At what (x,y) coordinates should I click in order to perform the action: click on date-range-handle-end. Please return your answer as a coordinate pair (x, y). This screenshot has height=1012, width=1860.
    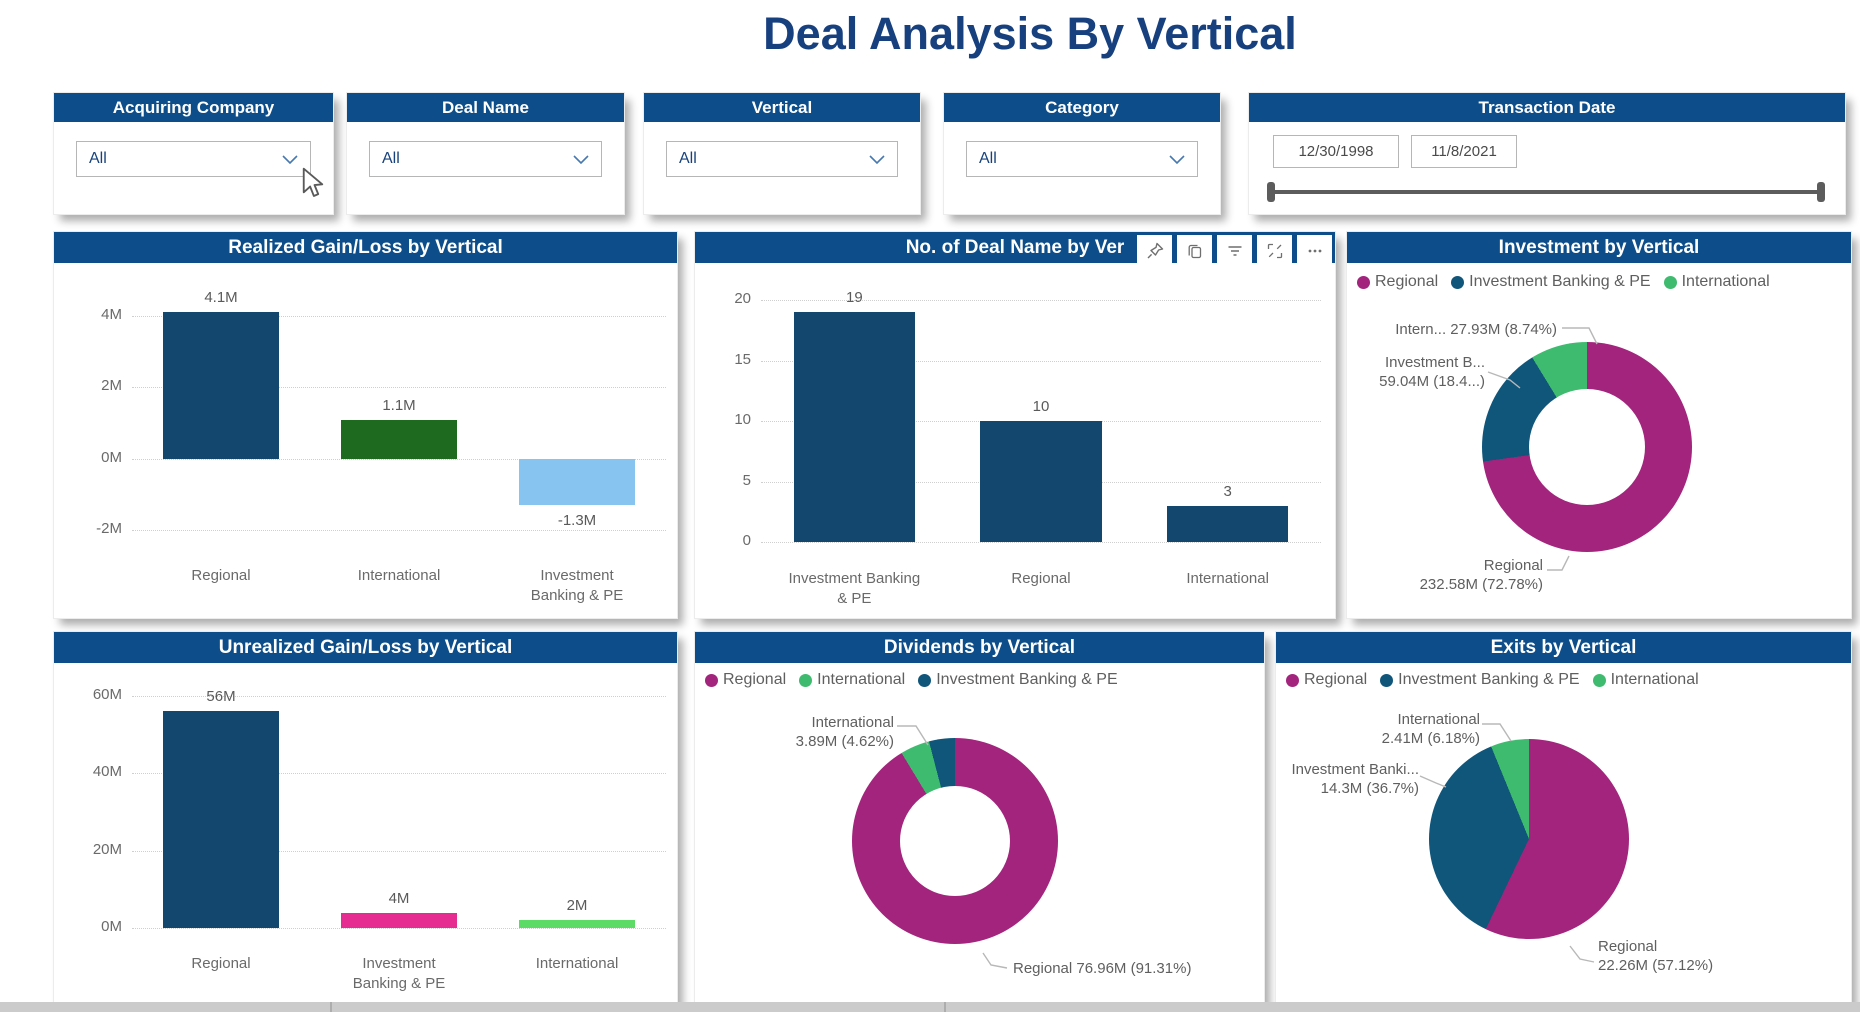
    Looking at the image, I should click on (1821, 192).